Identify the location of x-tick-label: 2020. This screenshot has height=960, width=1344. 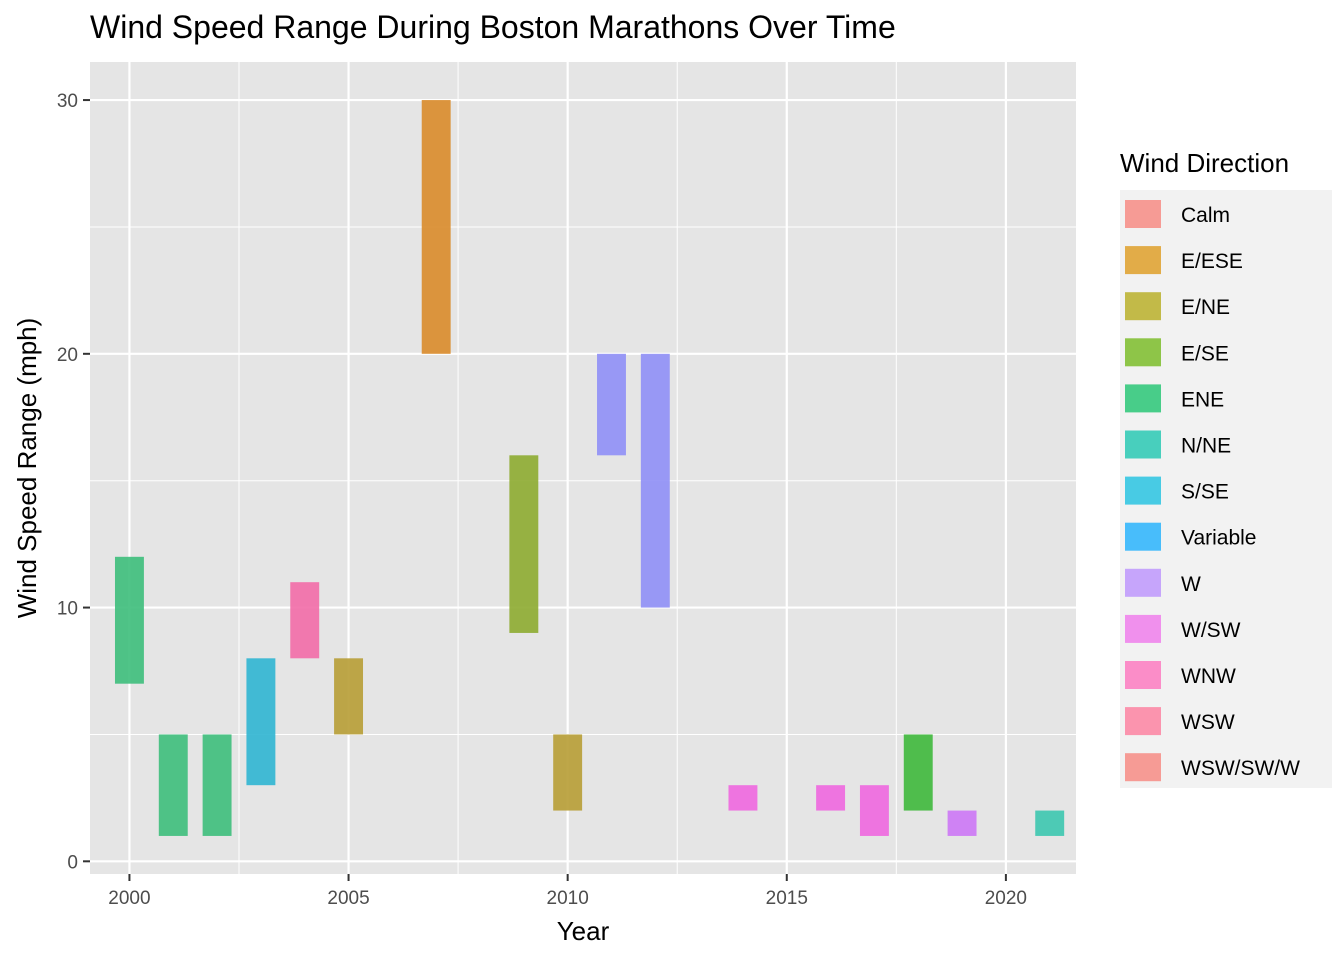
(1006, 898).